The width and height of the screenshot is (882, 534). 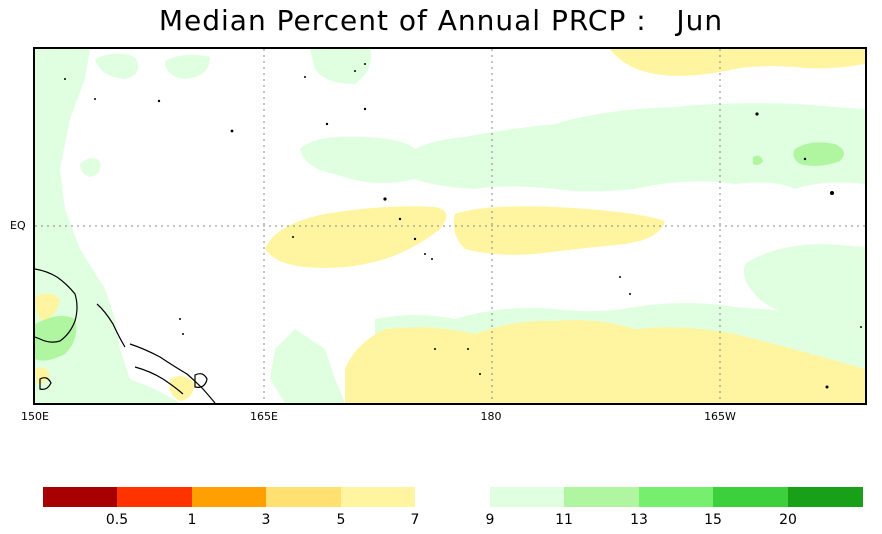 What do you see at coordinates (639, 520) in the screenshot?
I see `legend-tick-label: 13` at bounding box center [639, 520].